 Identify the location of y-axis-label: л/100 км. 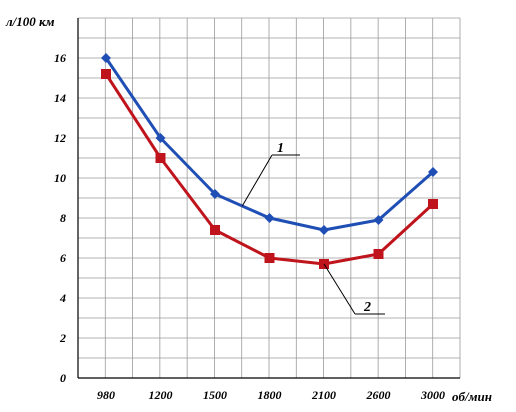
(30, 21).